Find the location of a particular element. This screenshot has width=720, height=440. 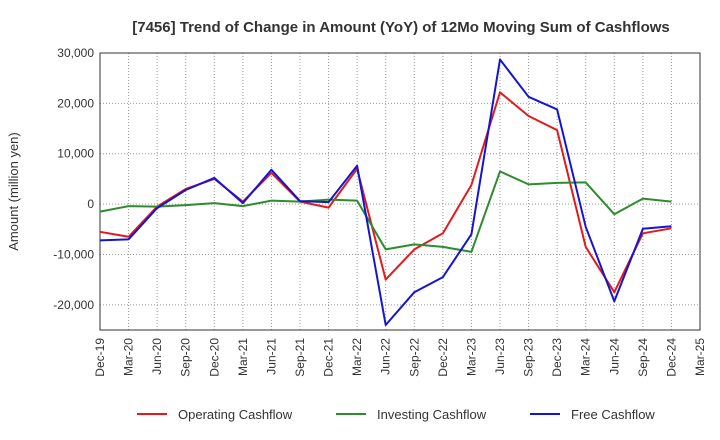

x-tick-label: Mar-22 is located at coordinates (357, 357).